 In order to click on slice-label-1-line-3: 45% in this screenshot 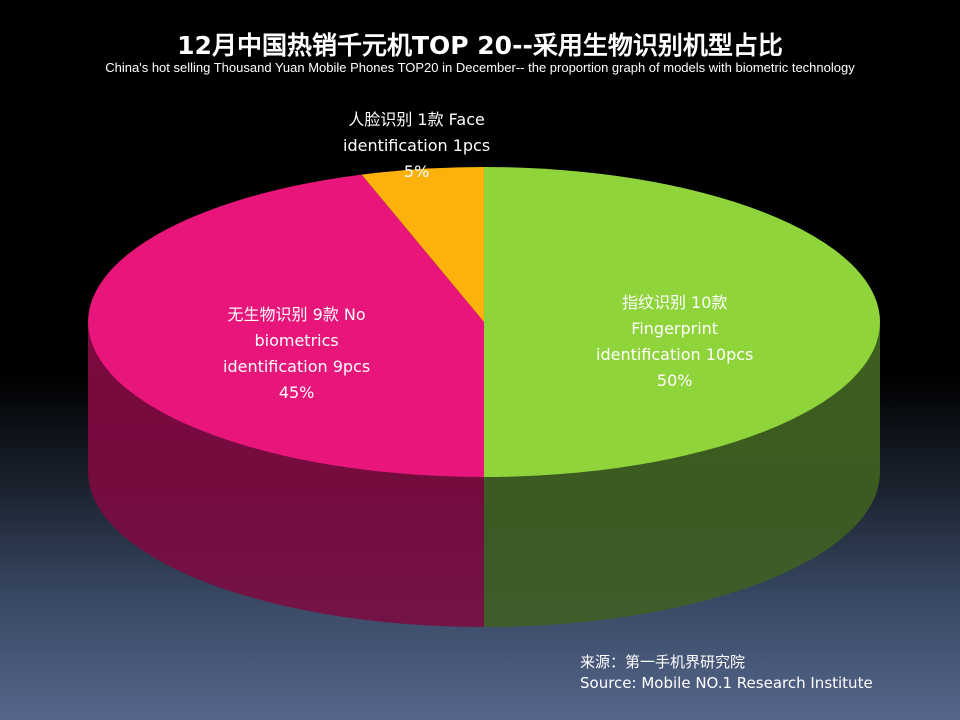, I will do `click(296, 392)`.